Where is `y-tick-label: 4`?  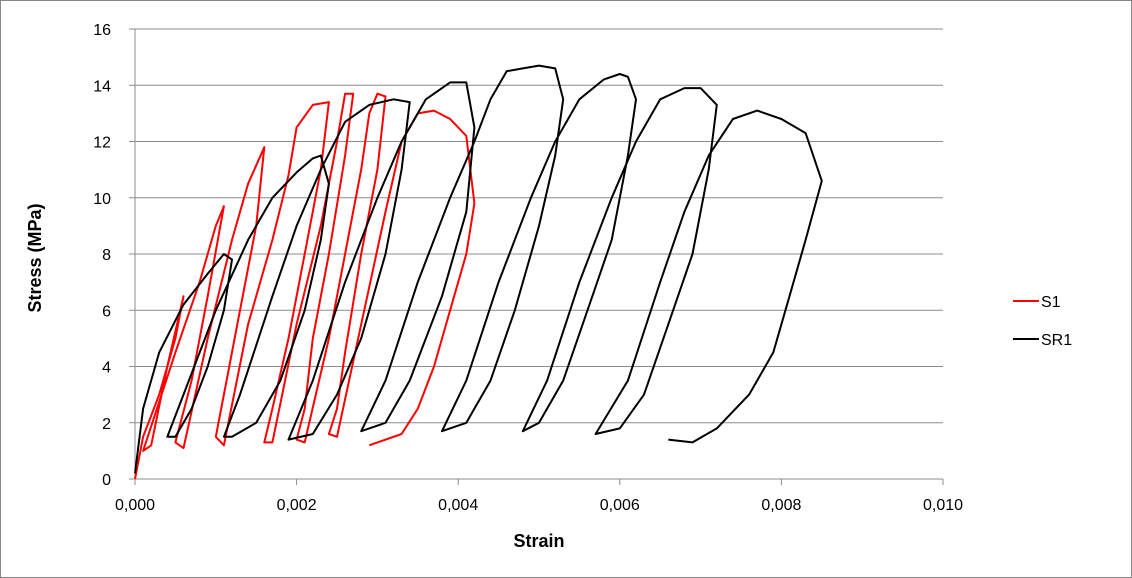 y-tick-label: 4 is located at coordinates (106, 368).